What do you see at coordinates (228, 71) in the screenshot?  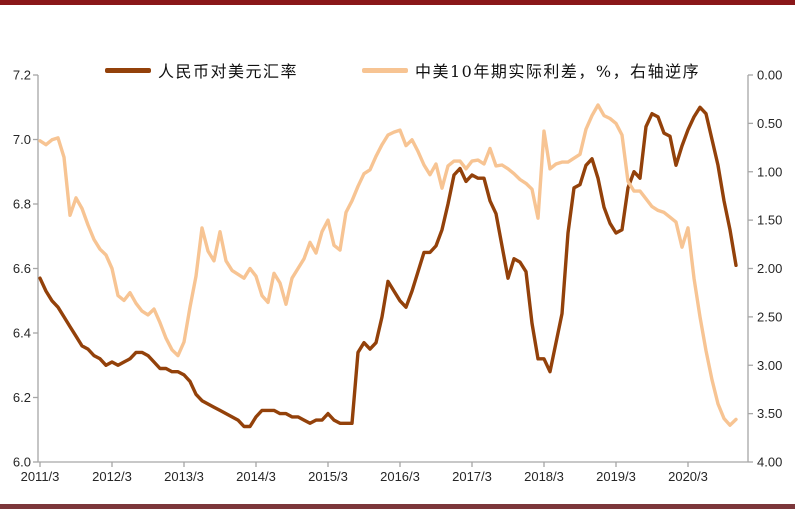 I see `legend-label-cny: 人民币对美元汇率` at bounding box center [228, 71].